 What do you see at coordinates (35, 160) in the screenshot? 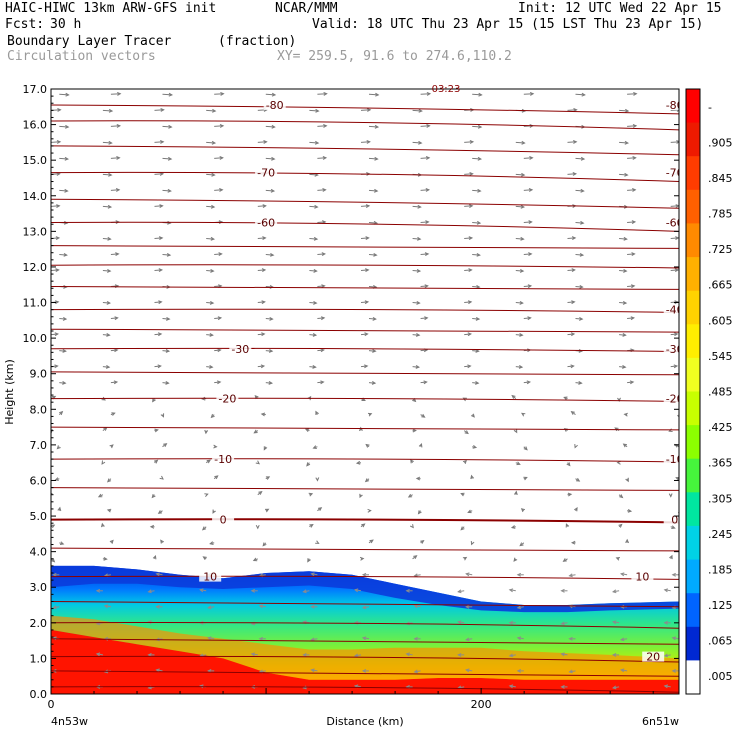
I see `y-tick-label: 15.0` at bounding box center [35, 160].